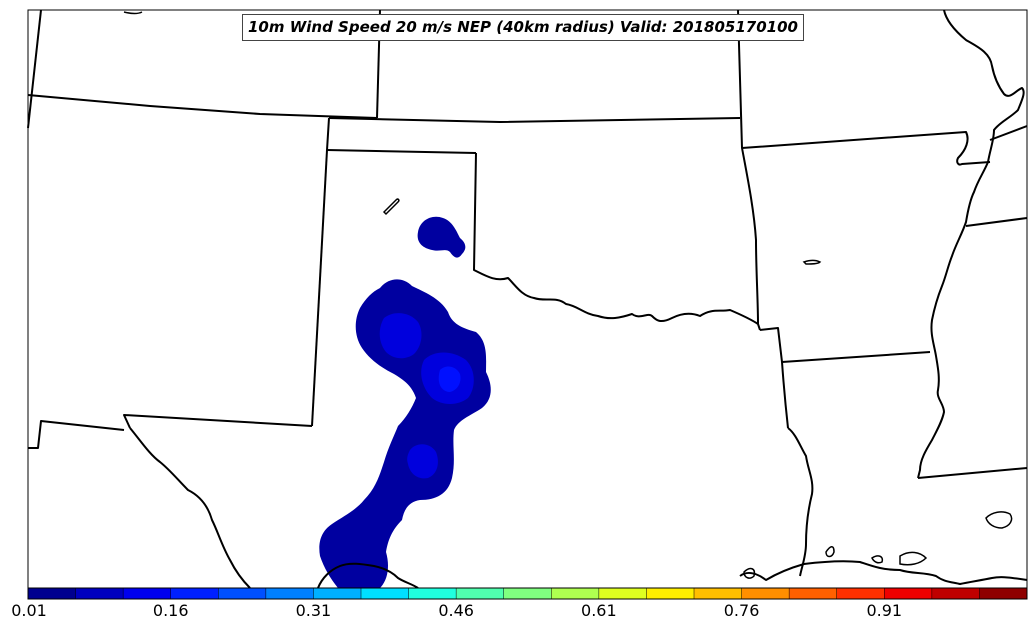  I want to click on border-co-ks, so click(328, 134).